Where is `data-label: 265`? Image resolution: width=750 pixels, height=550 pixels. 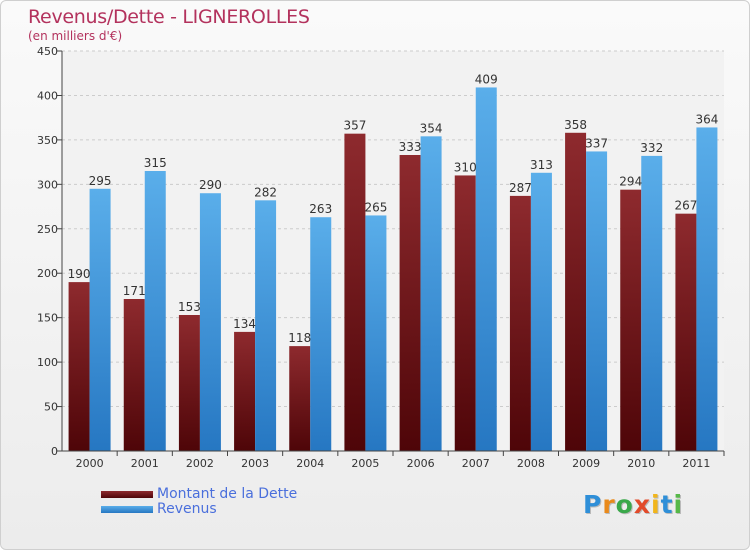
data-label: 265 is located at coordinates (375, 207).